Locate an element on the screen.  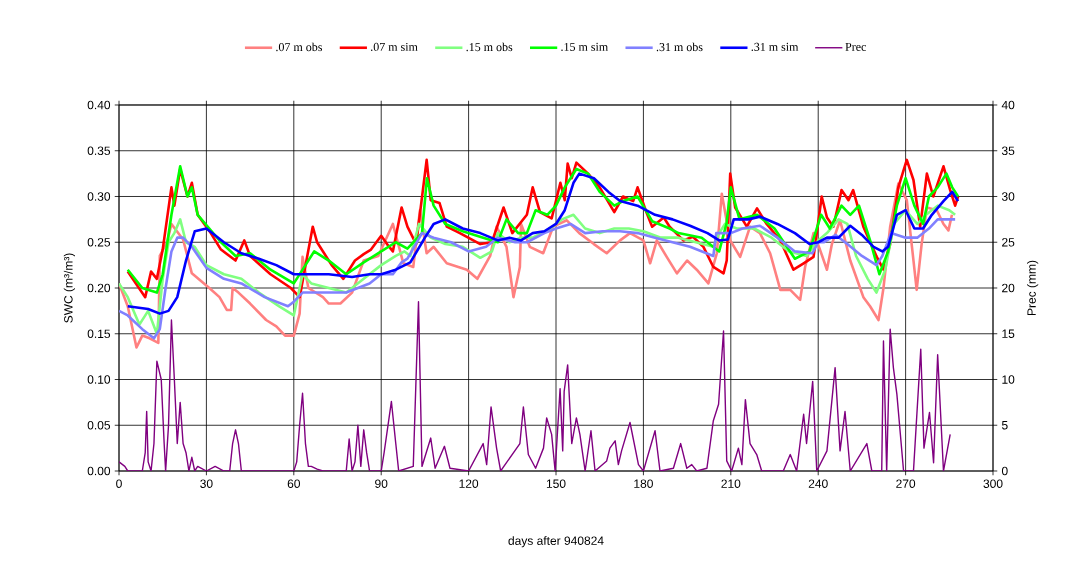
x-tick-label: 90 is located at coordinates (381, 483).